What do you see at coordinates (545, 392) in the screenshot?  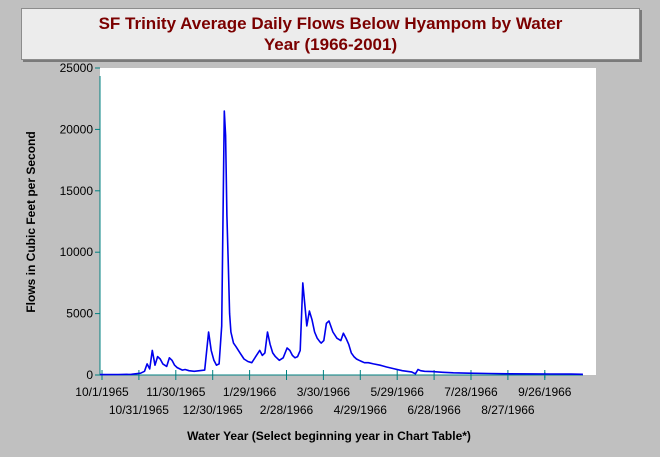 I see `x-tick-label: 9/26/1966` at bounding box center [545, 392].